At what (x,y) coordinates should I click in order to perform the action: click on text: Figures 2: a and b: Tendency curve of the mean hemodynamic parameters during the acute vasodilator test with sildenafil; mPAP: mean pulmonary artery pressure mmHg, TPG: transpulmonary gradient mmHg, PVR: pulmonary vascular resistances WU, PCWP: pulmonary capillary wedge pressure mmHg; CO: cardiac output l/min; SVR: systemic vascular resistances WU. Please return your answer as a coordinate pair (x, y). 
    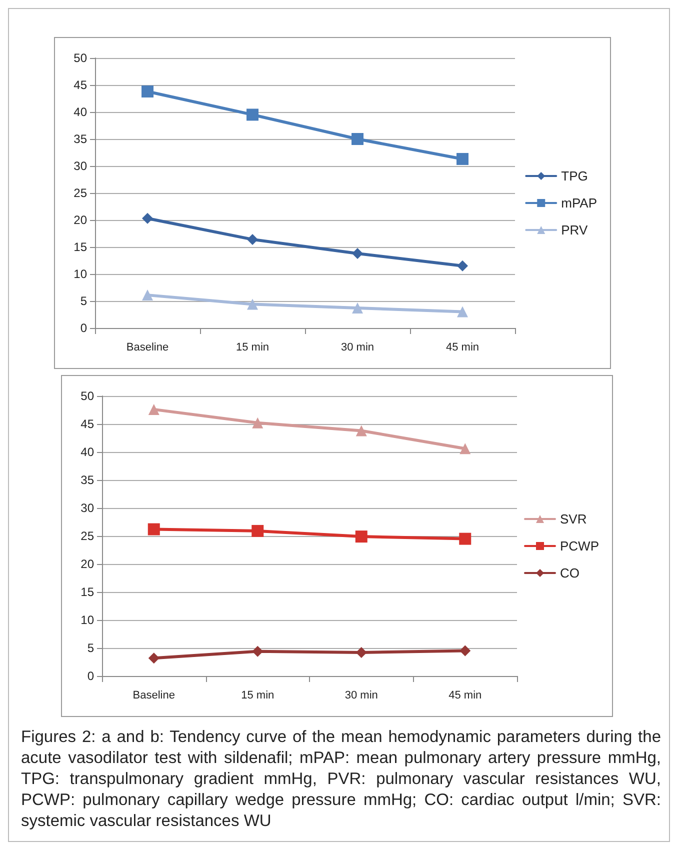
    Looking at the image, I should click on (341, 779).